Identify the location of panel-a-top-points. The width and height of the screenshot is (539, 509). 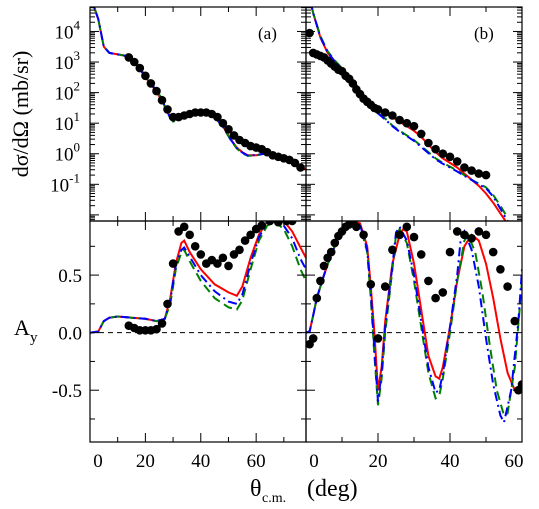
(214, 112).